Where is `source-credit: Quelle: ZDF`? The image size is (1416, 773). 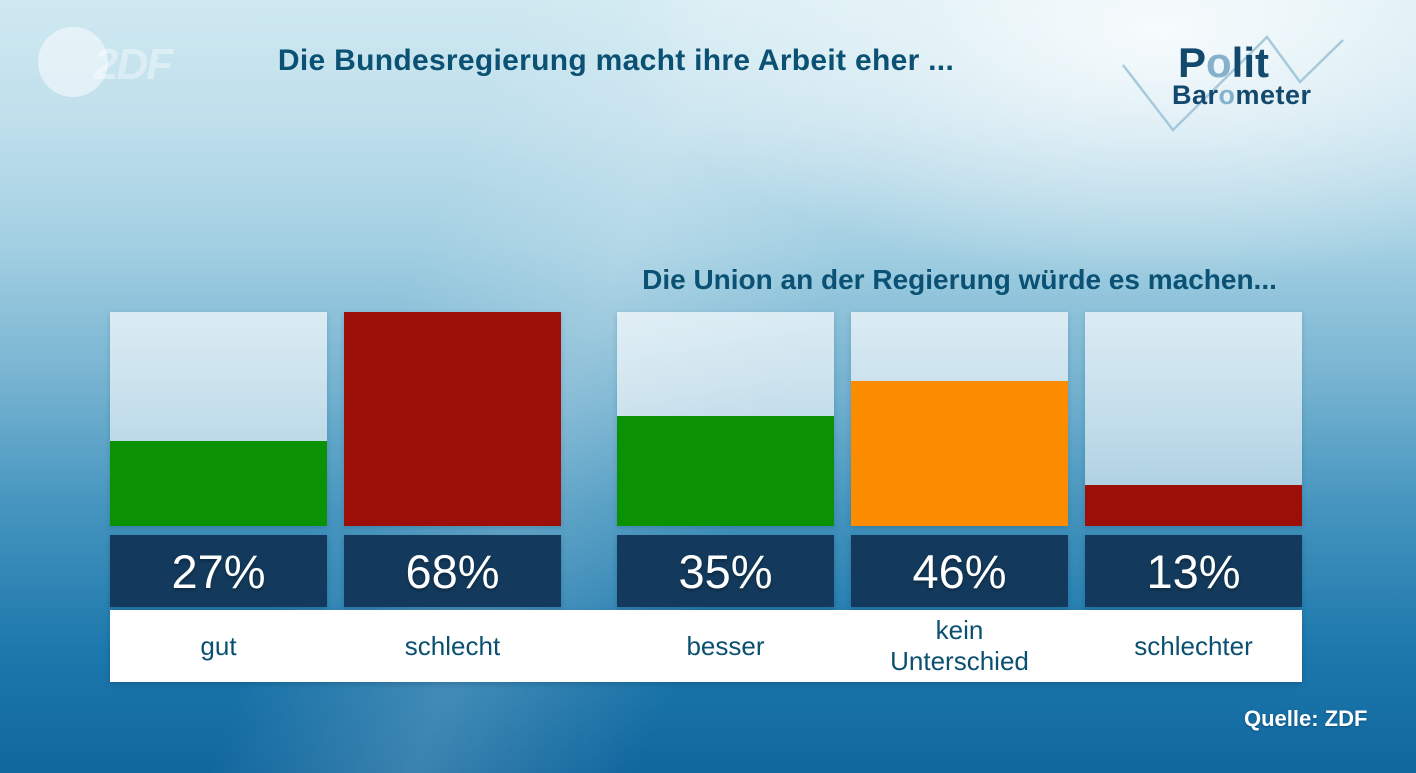 source-credit: Quelle: ZDF is located at coordinates (1306, 718).